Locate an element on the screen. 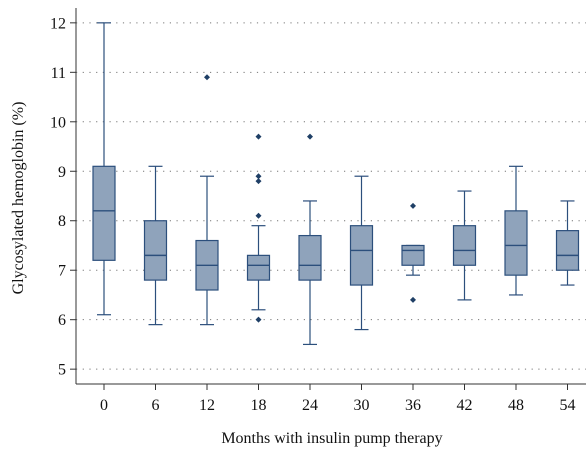 The image size is (586, 449). x-tick-label-54: 54 is located at coordinates (568, 405).